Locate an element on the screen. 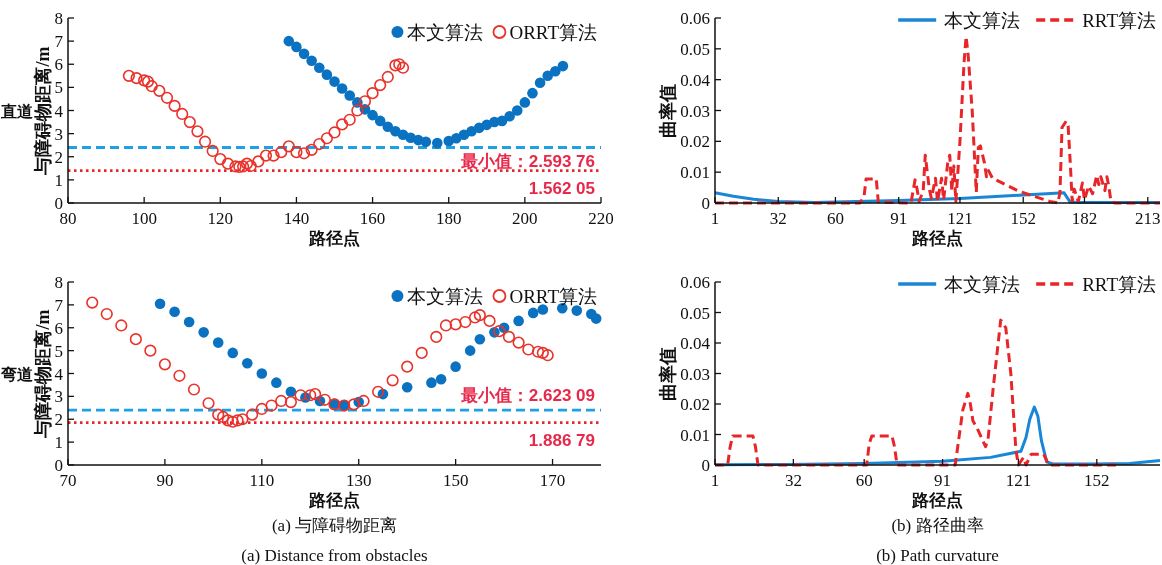 The image size is (1162, 565). y-tick-label: 8 is located at coordinates (58, 282).